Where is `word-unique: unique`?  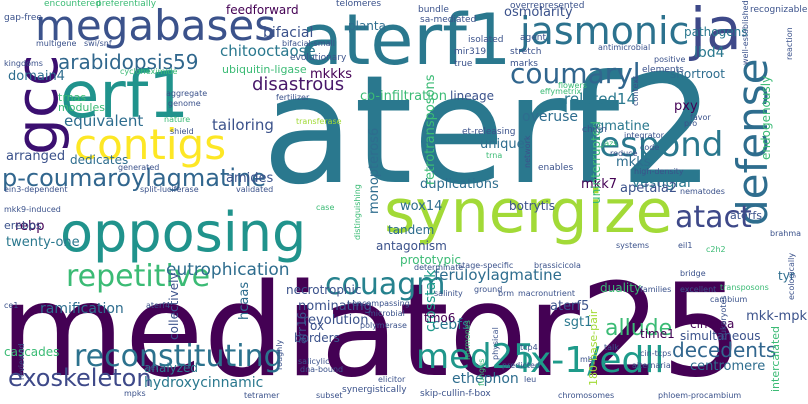 word-unique: unique is located at coordinates (502, 144).